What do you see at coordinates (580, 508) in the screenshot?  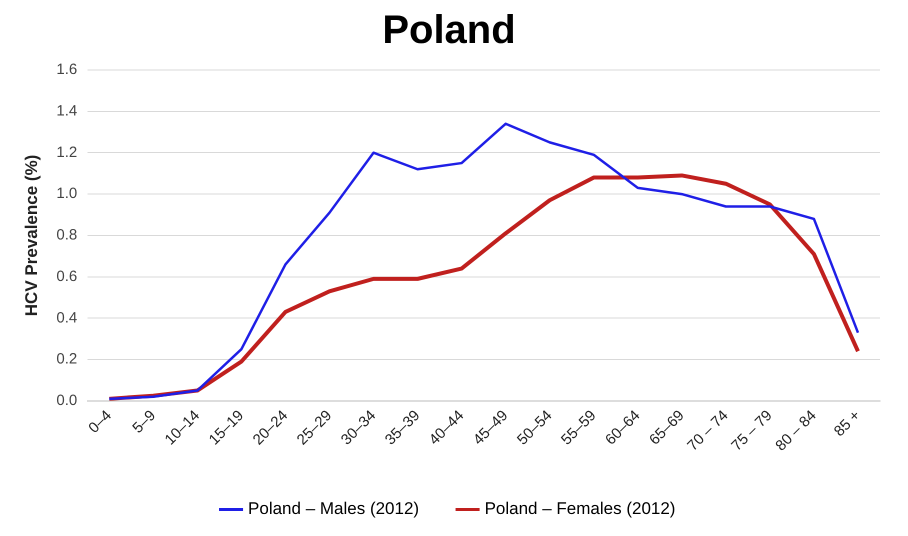 I see `legend-label: Poland – Females (2012)` at bounding box center [580, 508].